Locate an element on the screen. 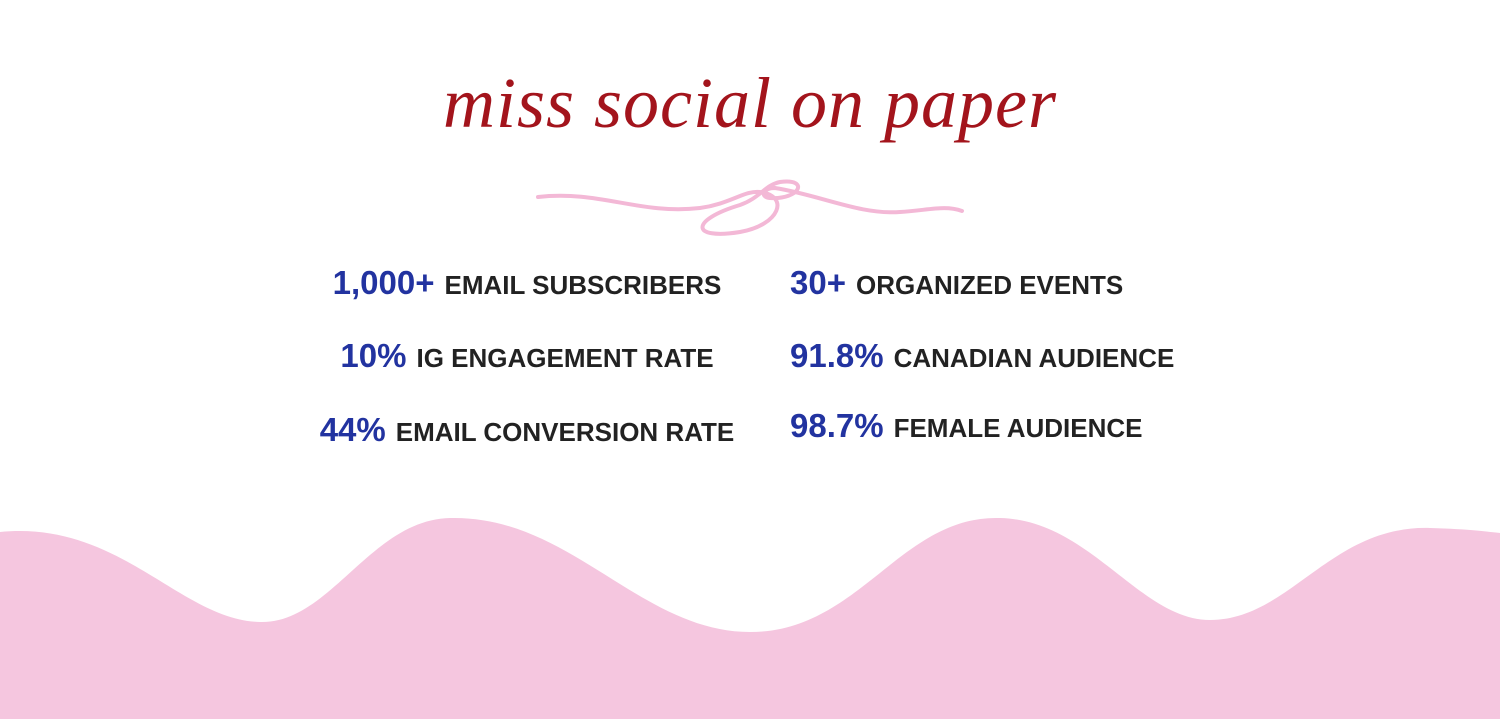 The width and height of the screenshot is (1500, 719). stat-number: 1,000+ is located at coordinates (383, 282).